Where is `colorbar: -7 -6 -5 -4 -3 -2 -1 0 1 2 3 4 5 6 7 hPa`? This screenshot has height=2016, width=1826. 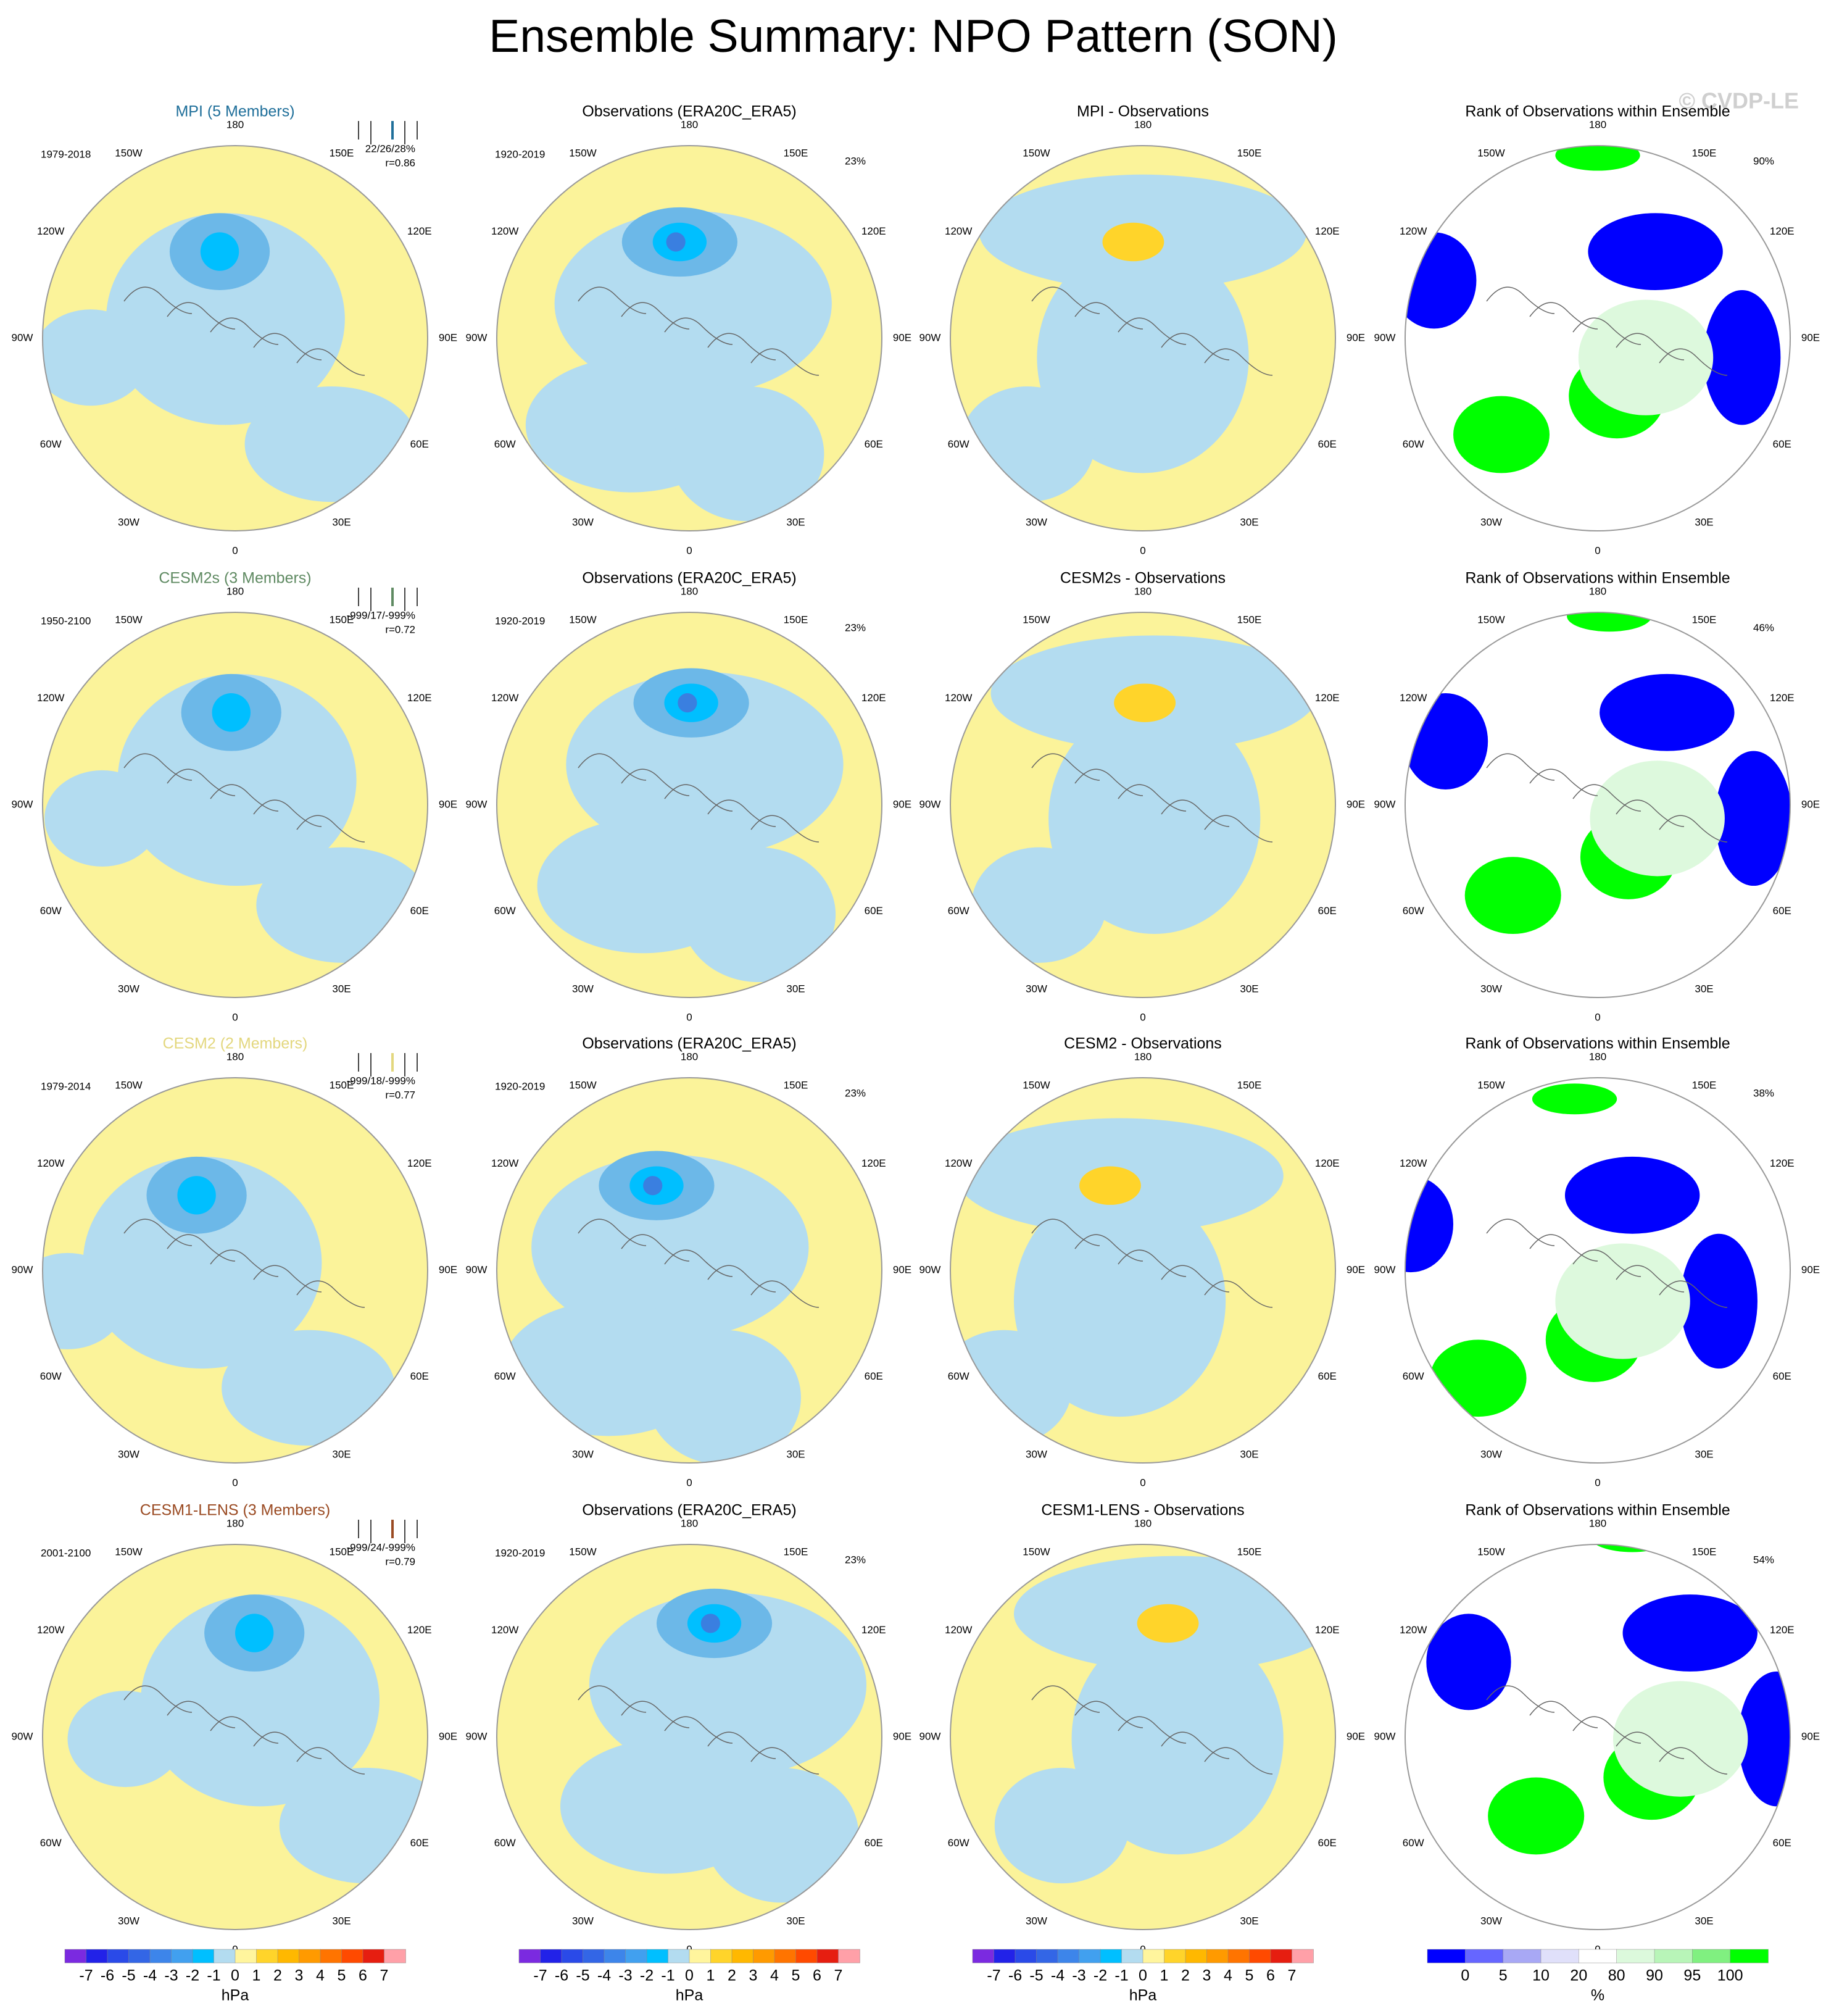 colorbar: -7 -6 -5 -4 -3 -2 -1 0 1 2 3 4 5 6 7 hPa is located at coordinates (689, 1976).